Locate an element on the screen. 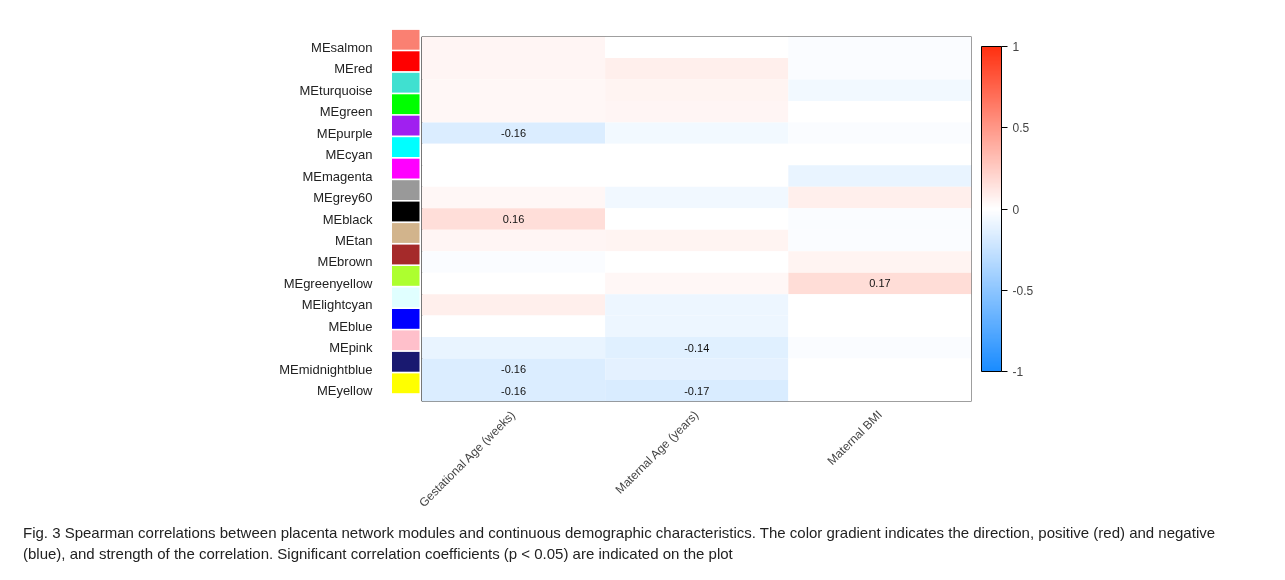 The image size is (1285, 580). y-tick-label: MEpink is located at coordinates (351, 348).